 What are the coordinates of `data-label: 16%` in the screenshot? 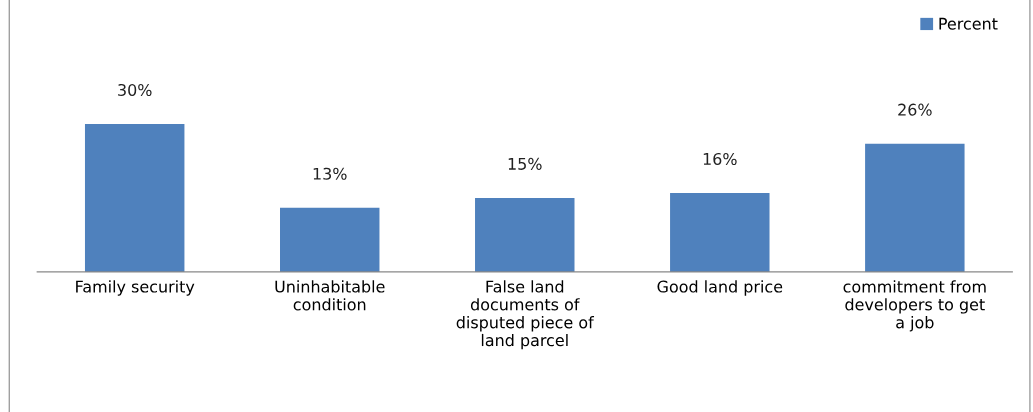 It's located at (720, 158).